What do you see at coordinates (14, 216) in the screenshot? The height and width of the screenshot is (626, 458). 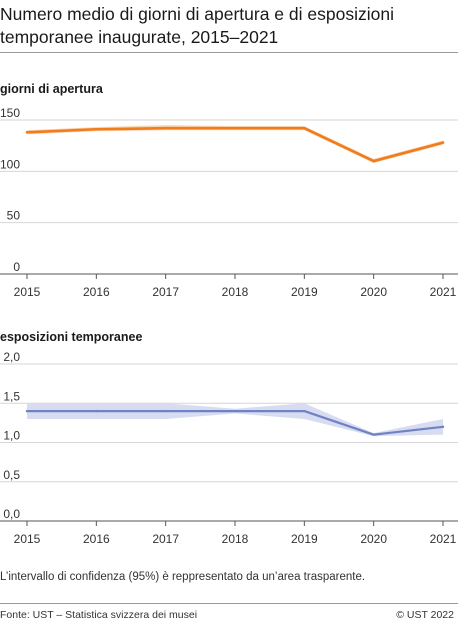 I see `y-tick-label: 50` at bounding box center [14, 216].